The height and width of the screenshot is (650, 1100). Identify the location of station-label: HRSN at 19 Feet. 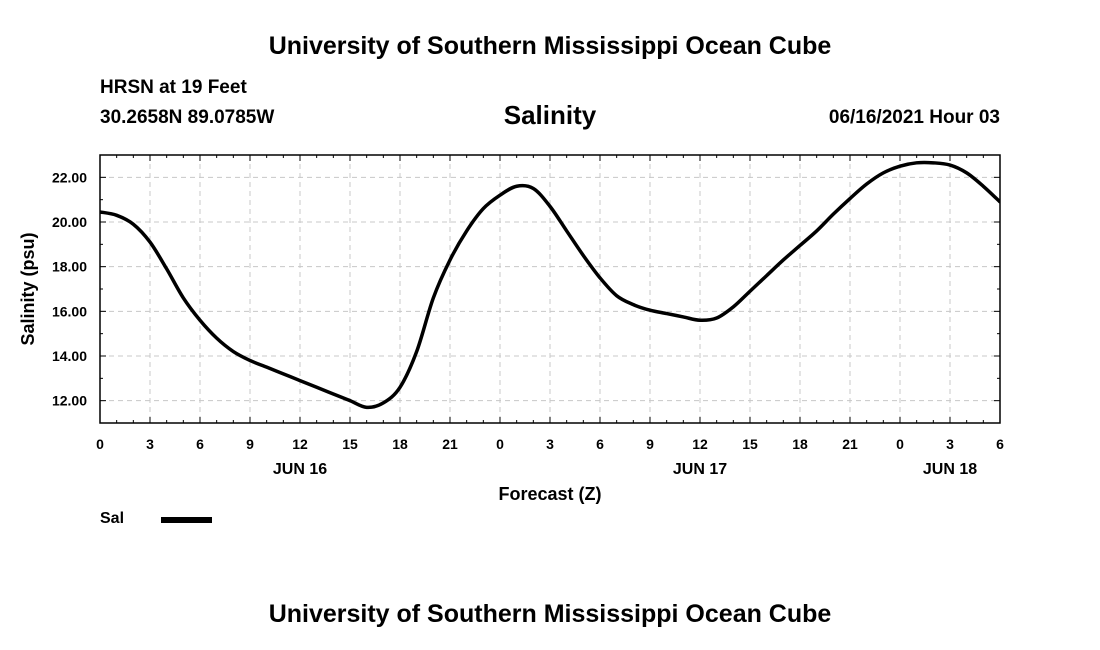
(173, 87).